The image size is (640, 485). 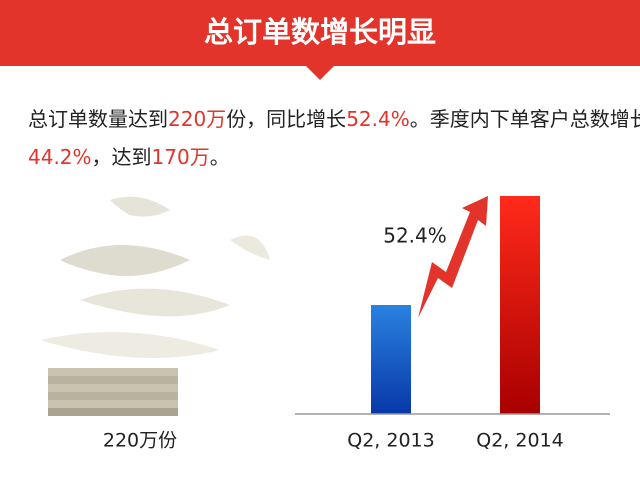 I want to click on summary-highlight: 220万, so click(x=197, y=119).